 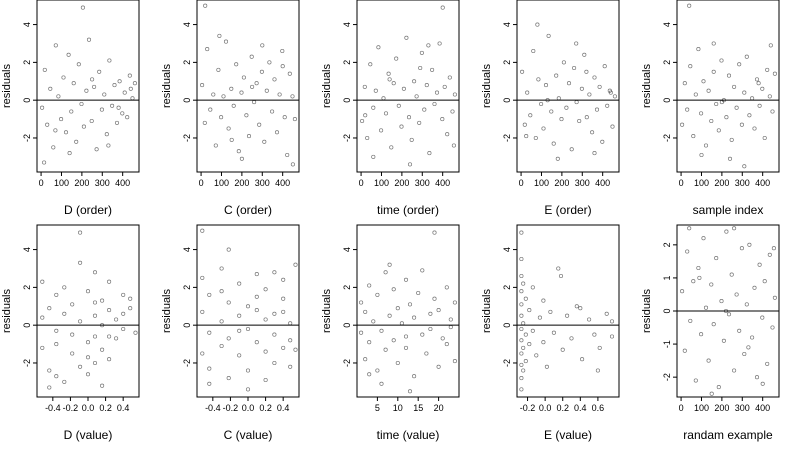 I want to click on panel-1: 0 100 200 300 400 -2 0 2 4 D (order) residuals, so click(x=70, y=108).